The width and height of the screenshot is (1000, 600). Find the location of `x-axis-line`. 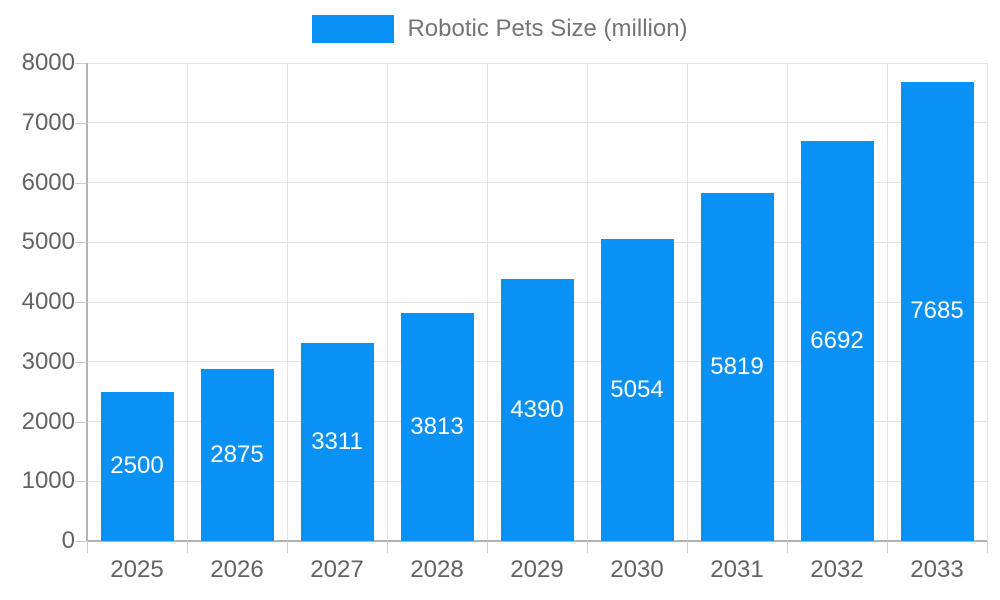

x-axis-line is located at coordinates (537, 541).